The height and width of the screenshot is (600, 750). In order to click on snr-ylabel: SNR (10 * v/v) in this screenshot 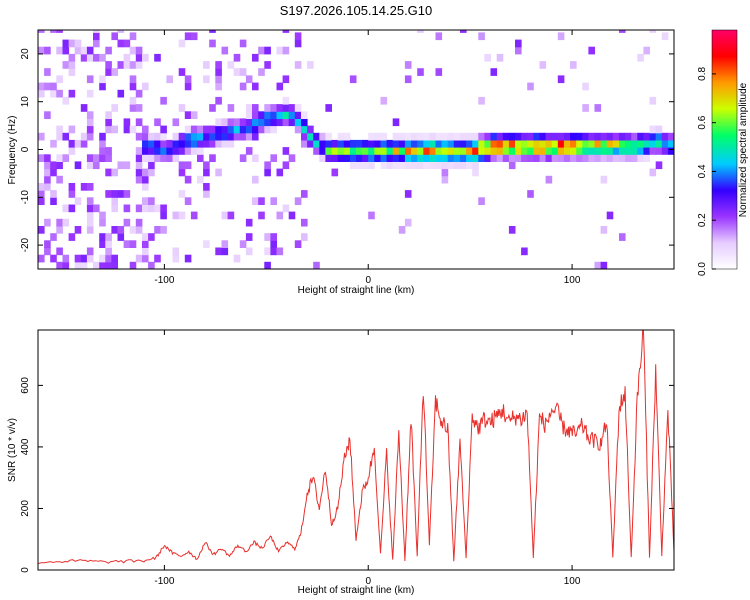, I will do `click(12, 450)`.